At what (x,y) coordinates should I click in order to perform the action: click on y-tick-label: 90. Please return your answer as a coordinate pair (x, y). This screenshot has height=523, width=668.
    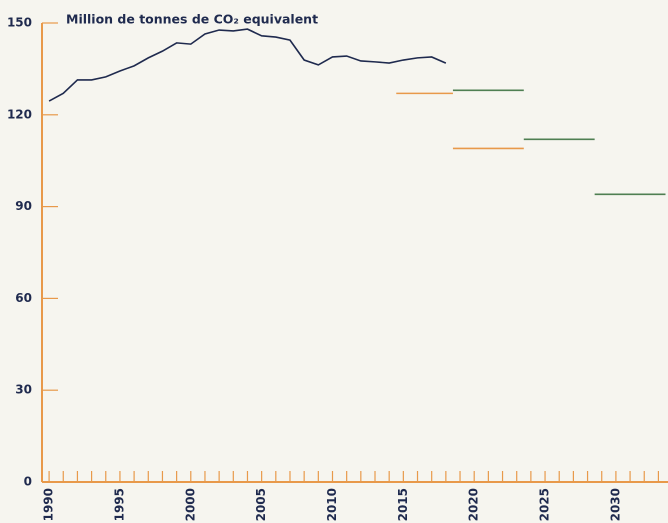
    Looking at the image, I should click on (23, 206).